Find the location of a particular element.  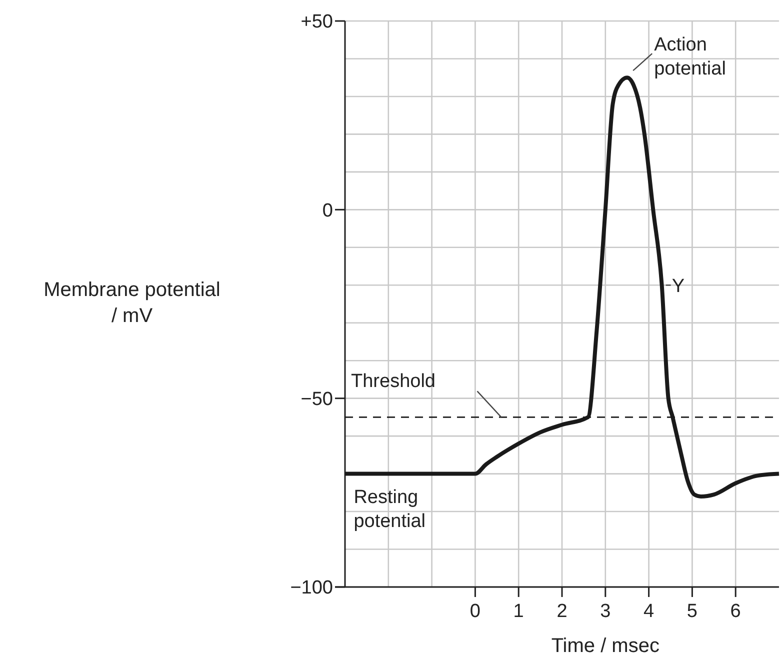

annotation: Resting potential is located at coordinates (390, 509).